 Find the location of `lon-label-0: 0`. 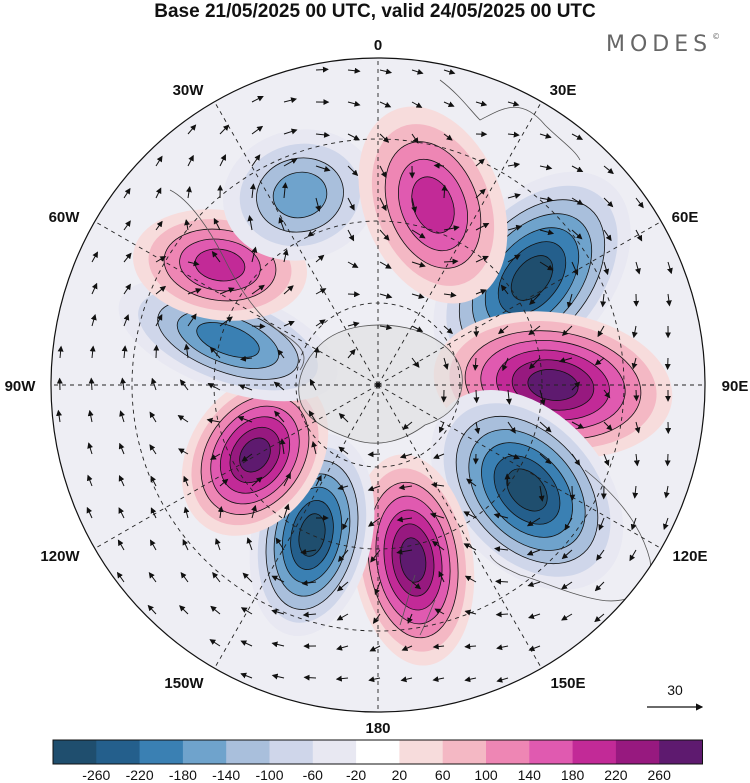

lon-label-0: 0 is located at coordinates (378, 45).